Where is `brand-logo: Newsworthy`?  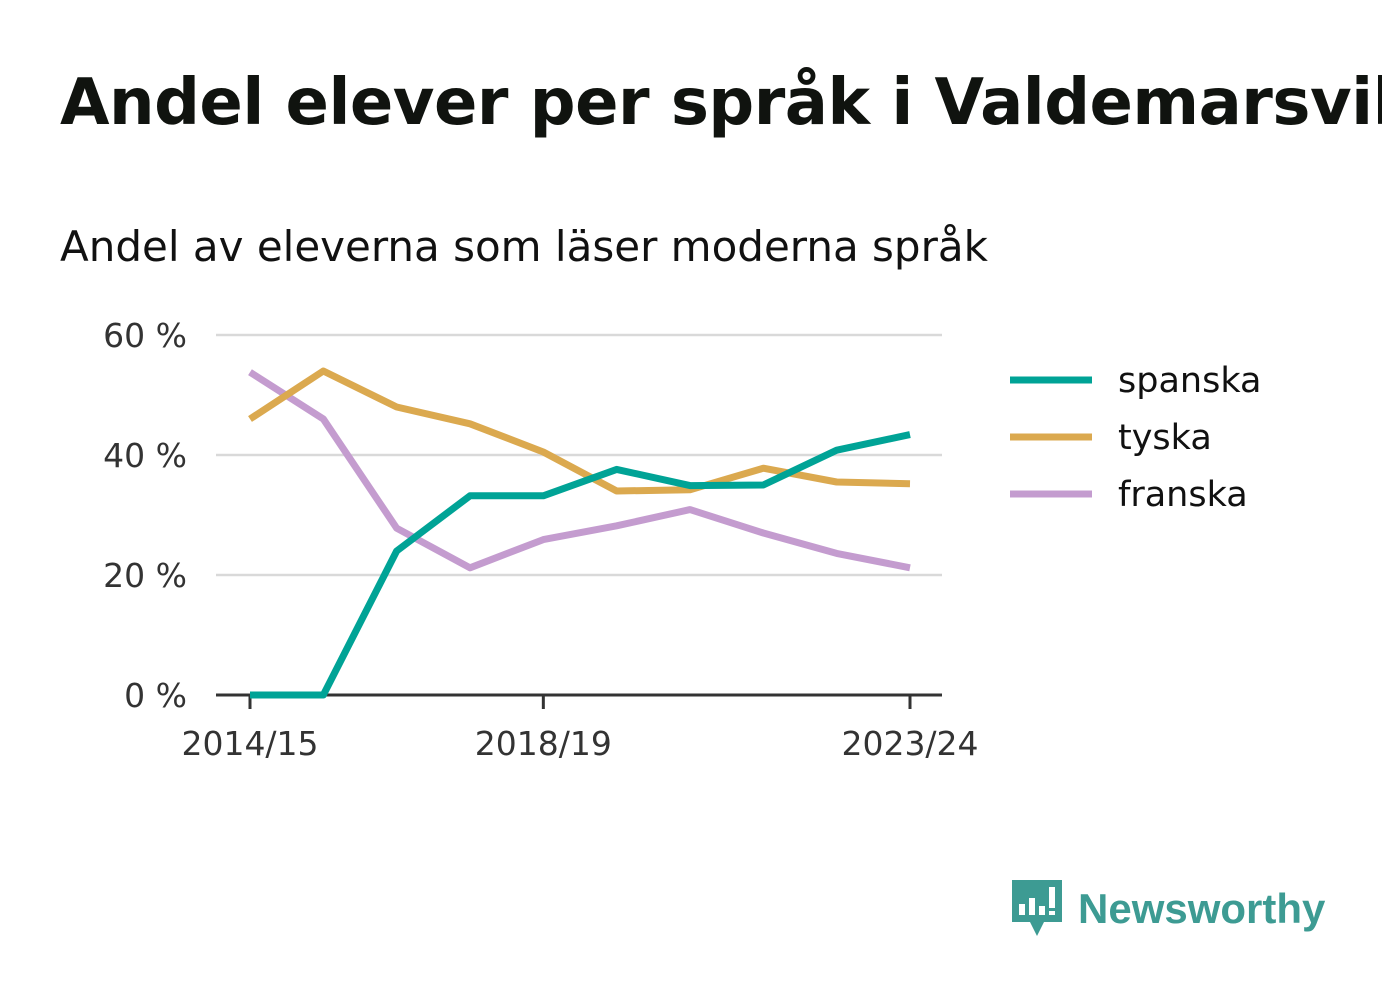 brand-logo: Newsworthy is located at coordinates (1167, 909).